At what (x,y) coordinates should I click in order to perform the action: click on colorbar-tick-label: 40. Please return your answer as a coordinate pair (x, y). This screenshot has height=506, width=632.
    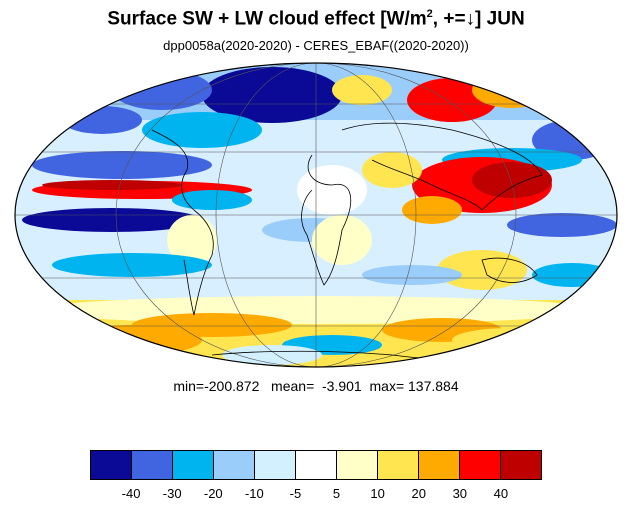
    Looking at the image, I should click on (501, 493).